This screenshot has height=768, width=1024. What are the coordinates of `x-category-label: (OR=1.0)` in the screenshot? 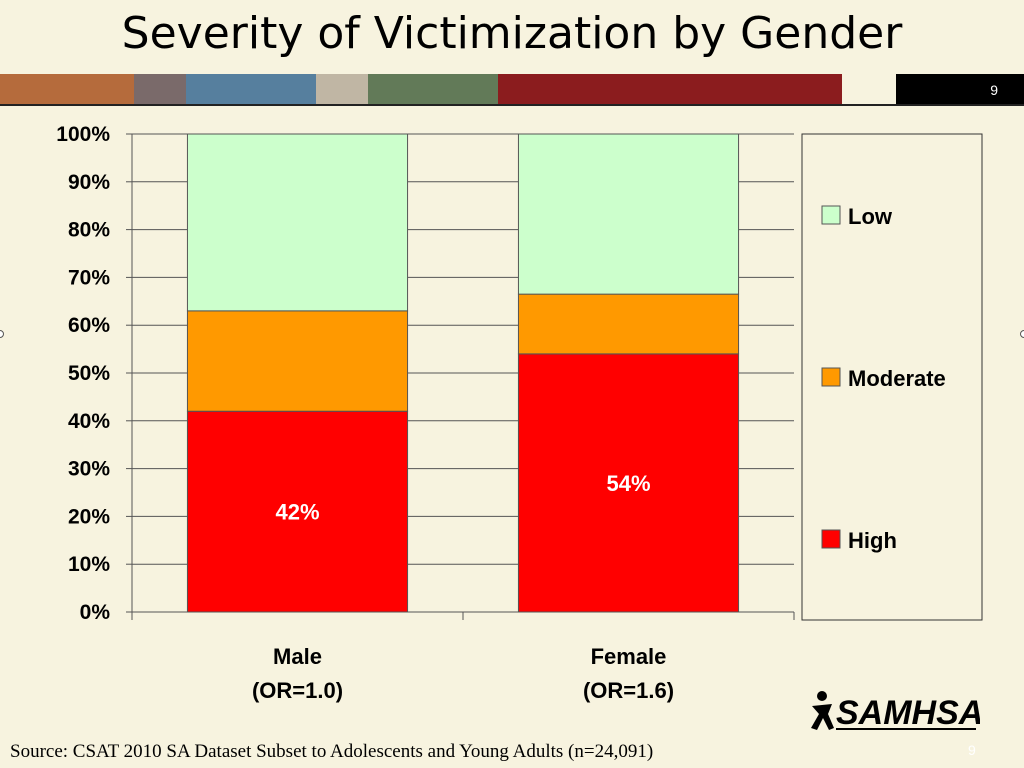 It's located at (297, 690).